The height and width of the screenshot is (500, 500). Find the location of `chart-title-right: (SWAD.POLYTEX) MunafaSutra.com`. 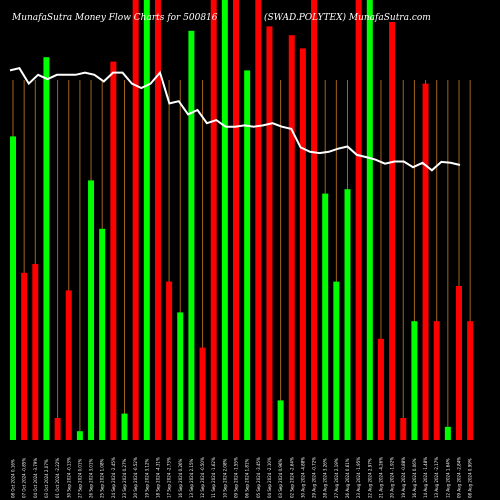

chart-title-right: (SWAD.POLYTEX) MunafaSutra.com is located at coordinates (347, 17).